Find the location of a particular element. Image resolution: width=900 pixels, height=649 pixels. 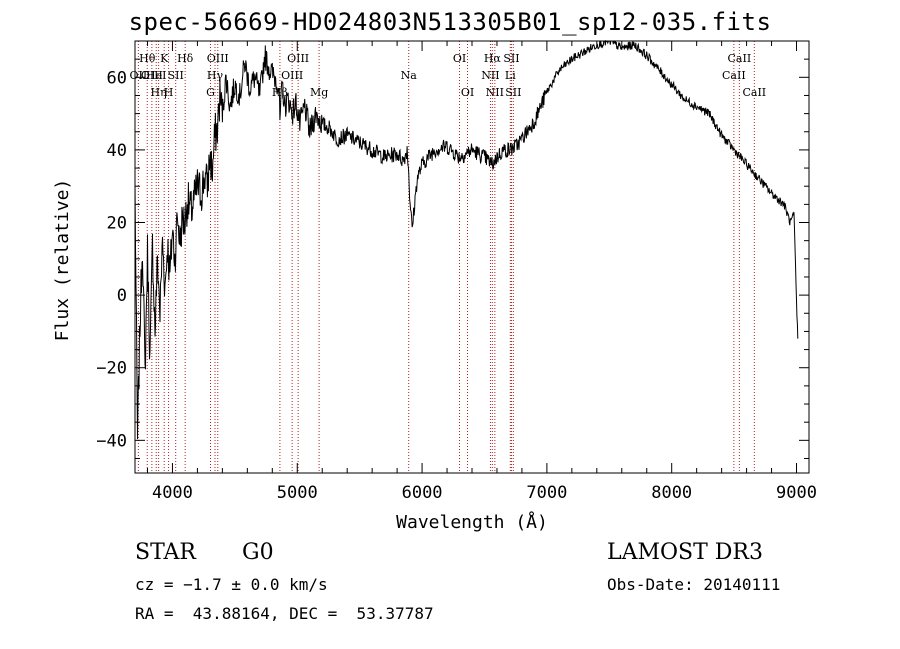

survey-label: LAMOST DR3 is located at coordinates (685, 552).